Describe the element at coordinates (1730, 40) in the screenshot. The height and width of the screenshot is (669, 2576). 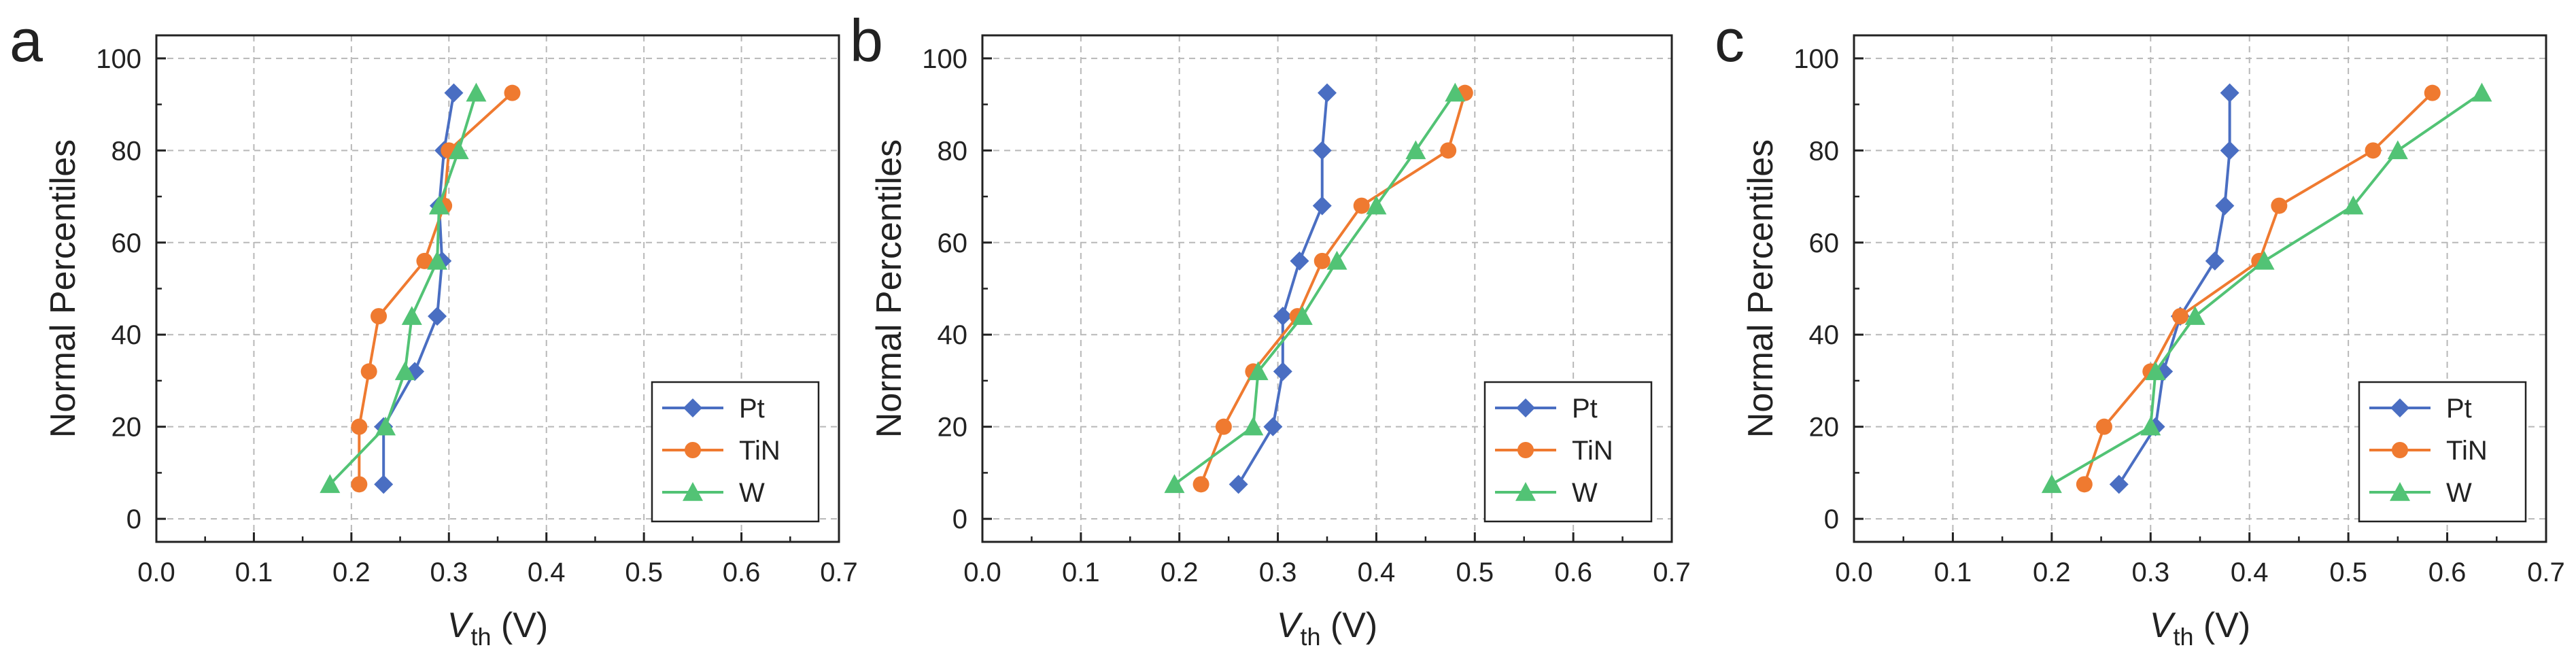
I see `panel-label: c` at that location.